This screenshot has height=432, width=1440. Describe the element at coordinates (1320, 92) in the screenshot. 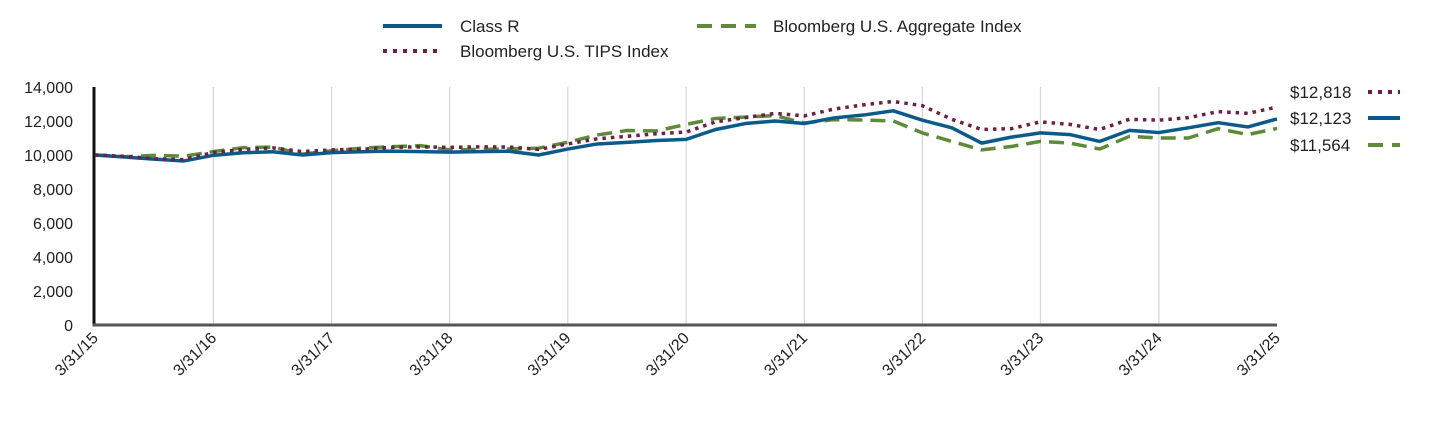

I see `end-value-label: $12,818` at that location.